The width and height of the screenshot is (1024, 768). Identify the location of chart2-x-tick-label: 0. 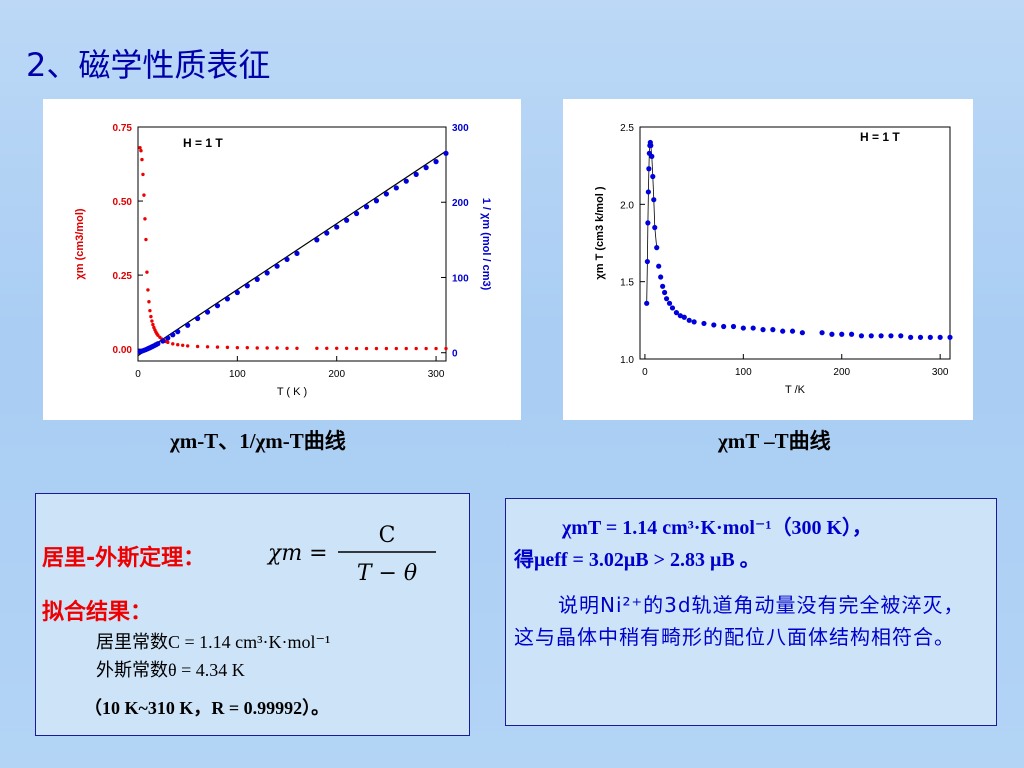
(645, 372).